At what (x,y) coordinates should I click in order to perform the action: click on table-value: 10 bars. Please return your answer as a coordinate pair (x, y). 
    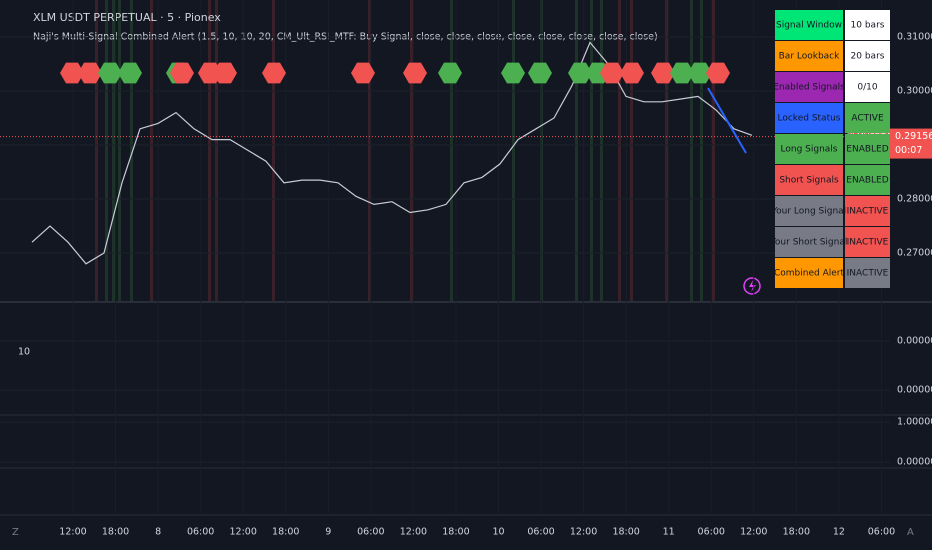
    Looking at the image, I should click on (868, 26).